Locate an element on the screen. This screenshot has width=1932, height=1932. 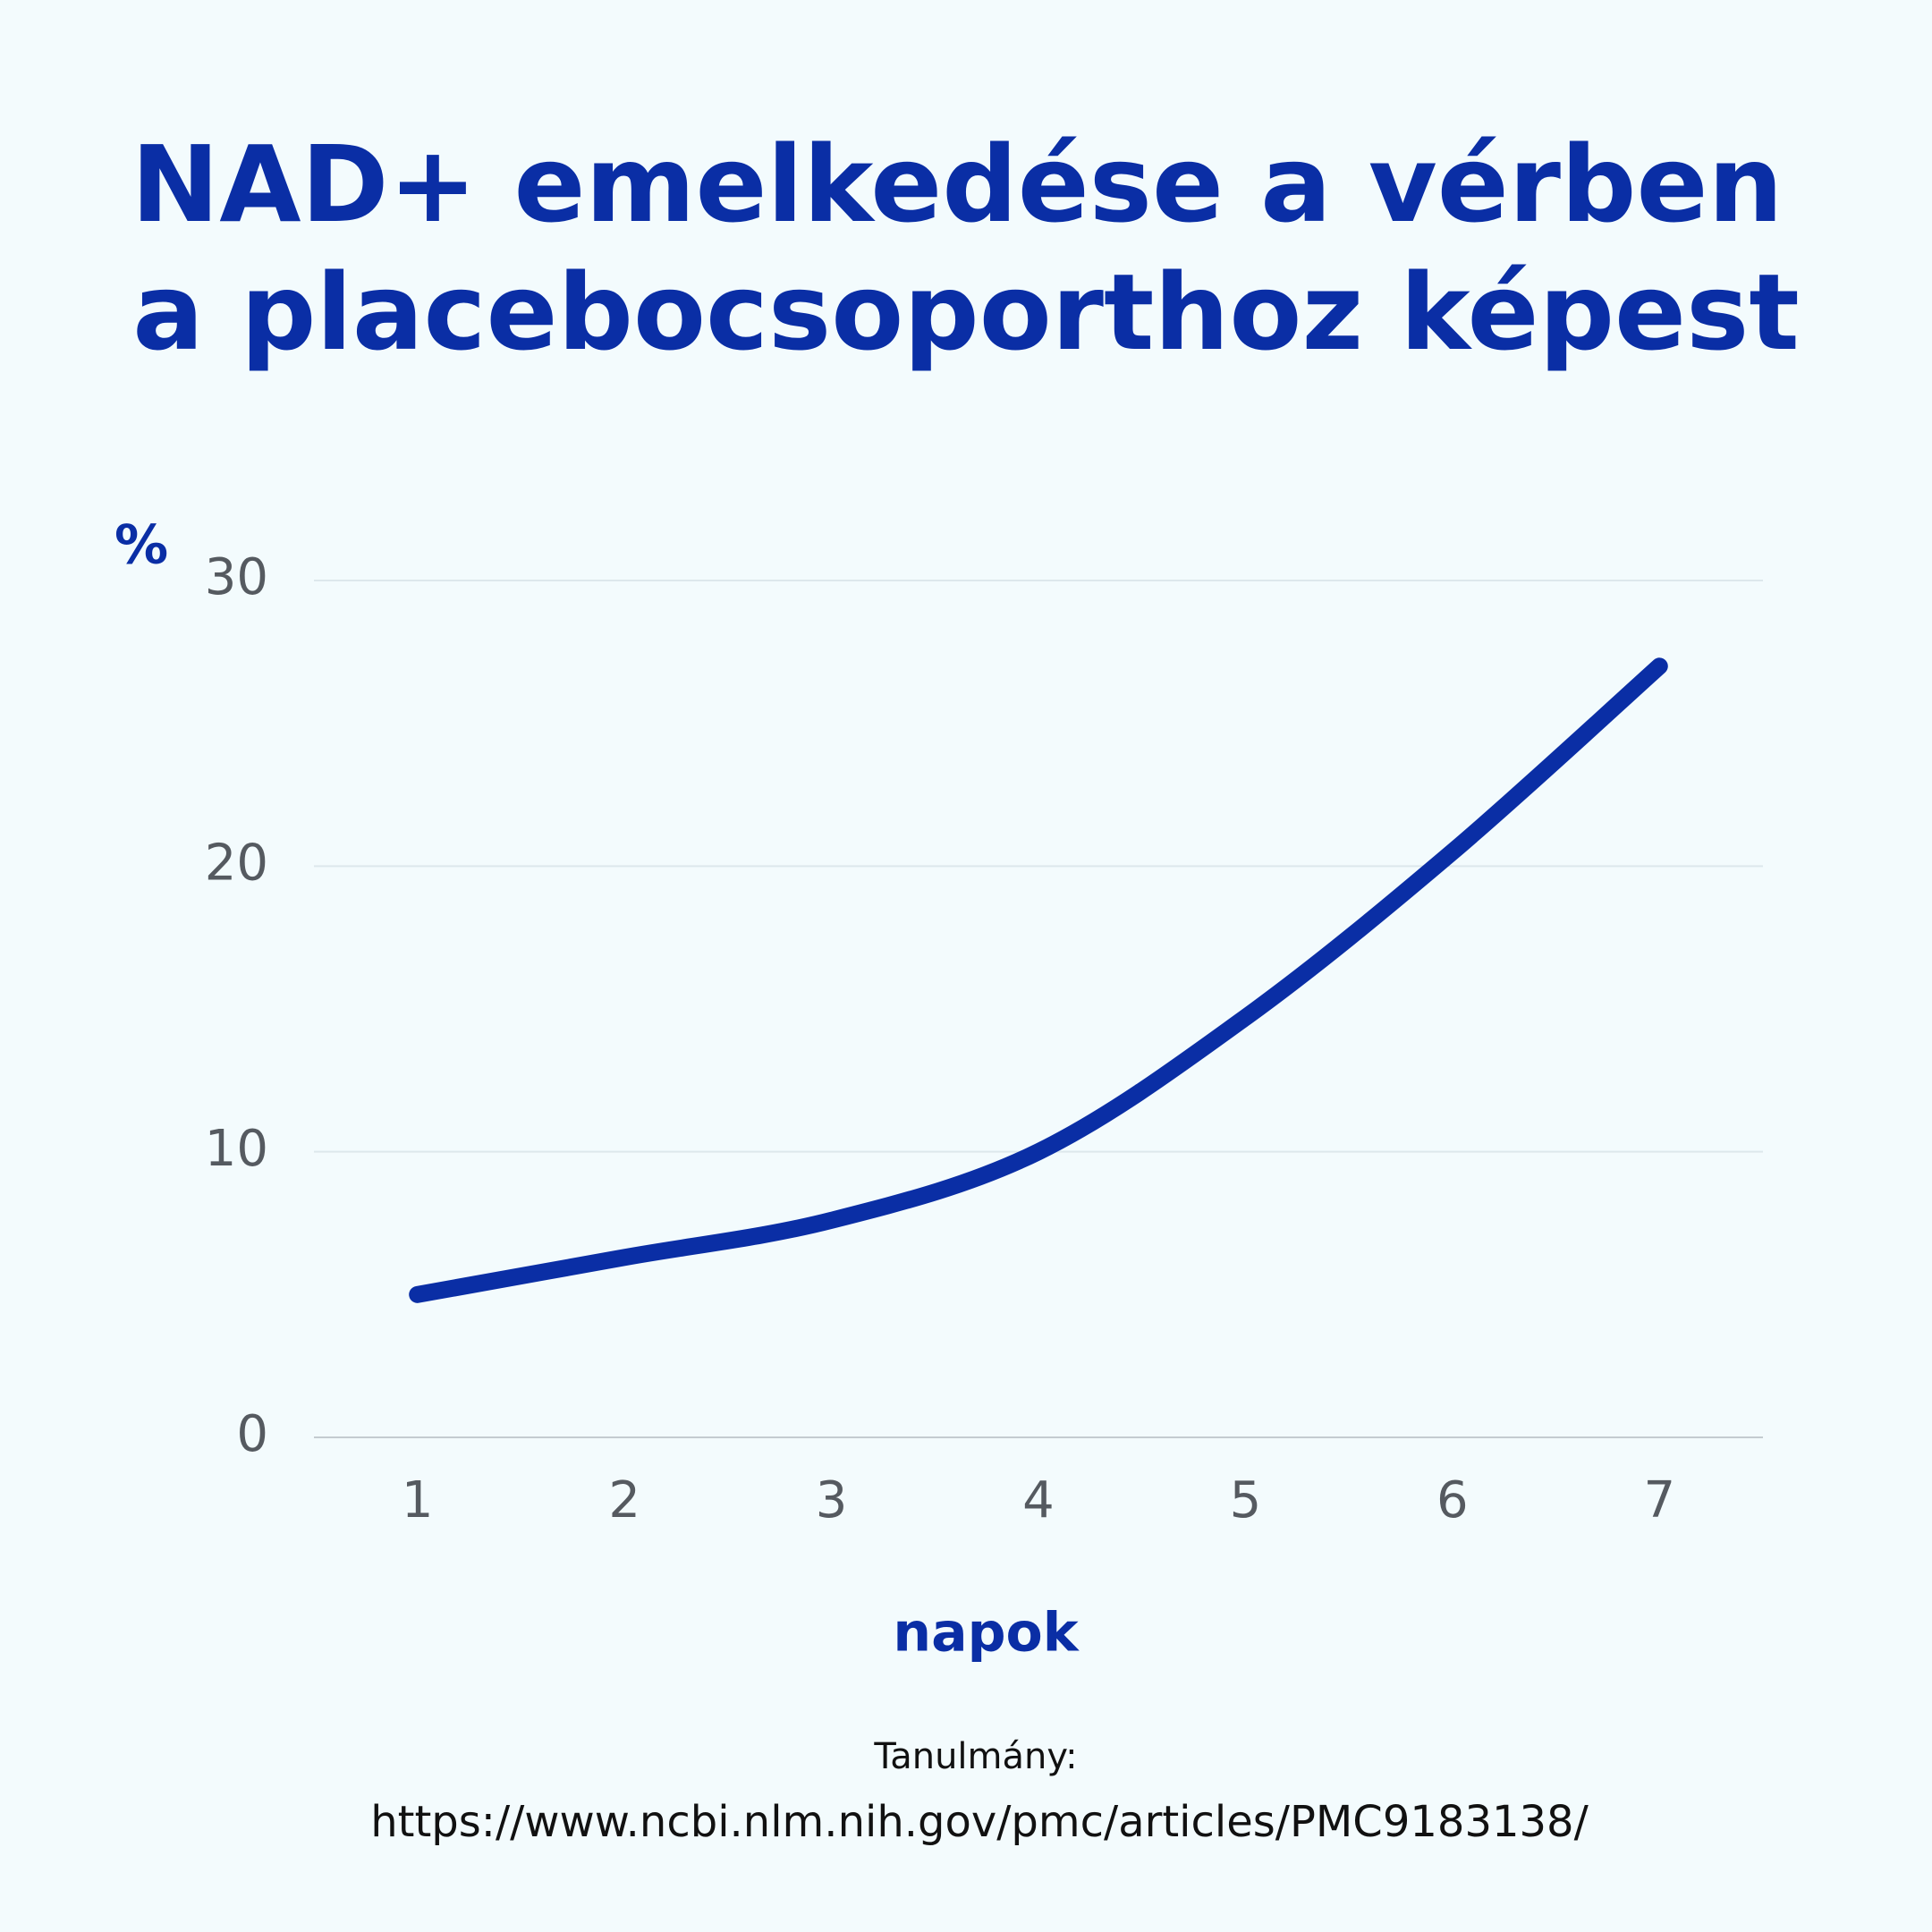
chart-title: a placebocsoporthoz képest is located at coordinates (965, 312).